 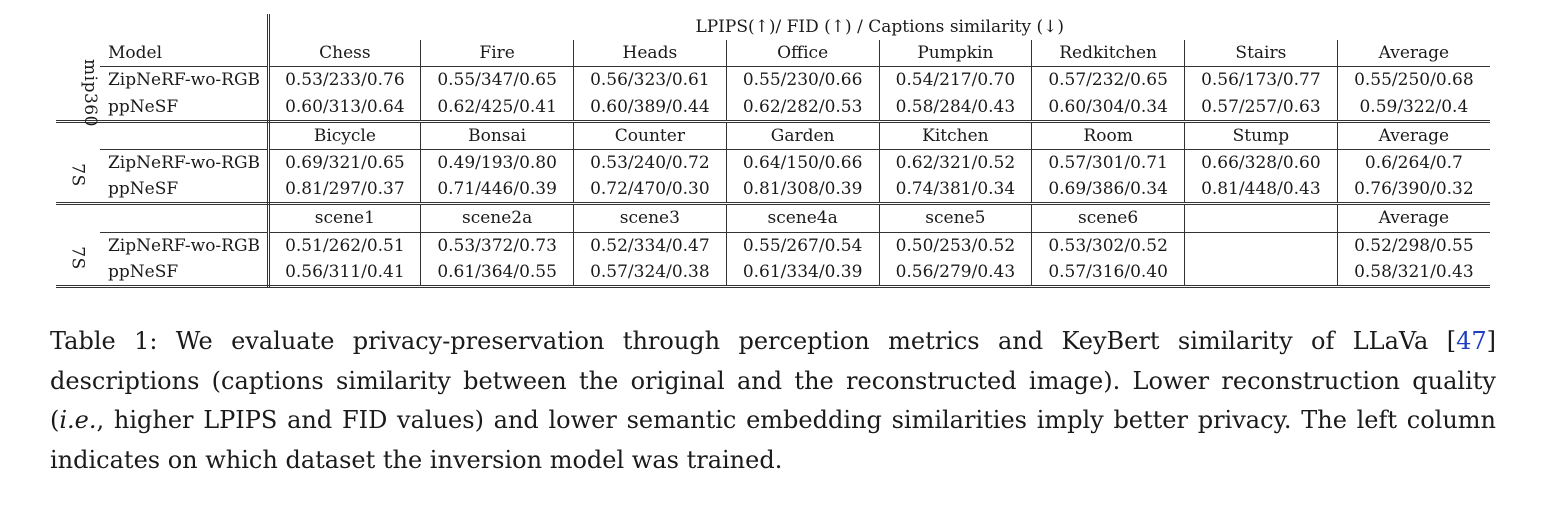 I want to click on metric-cell: 0.69/321/0.65, so click(x=345, y=163).